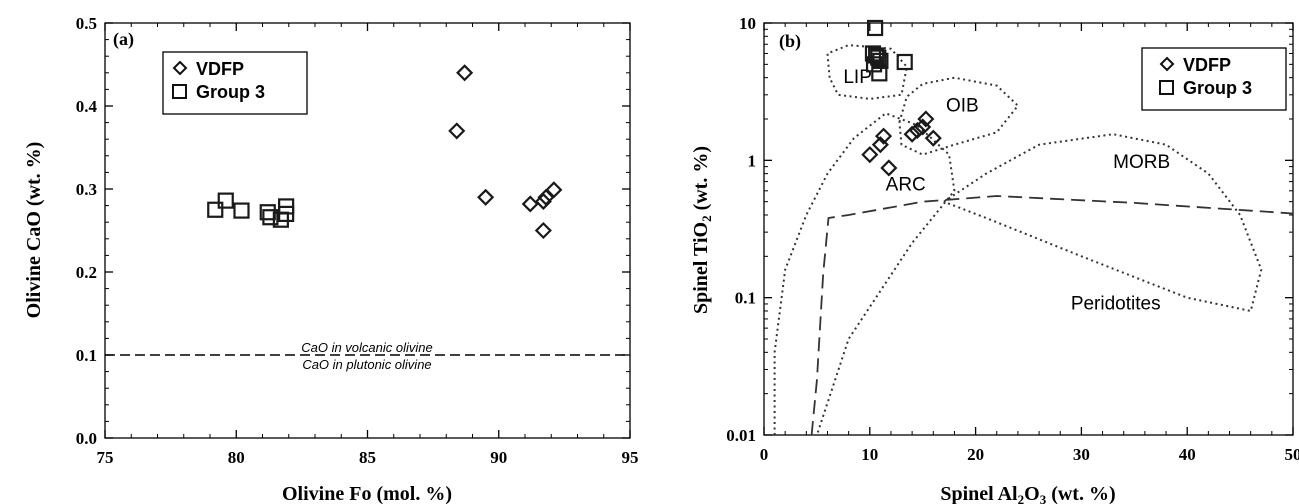 The width and height of the screenshot is (1299, 504). I want to click on points-a, so click(385, 152).